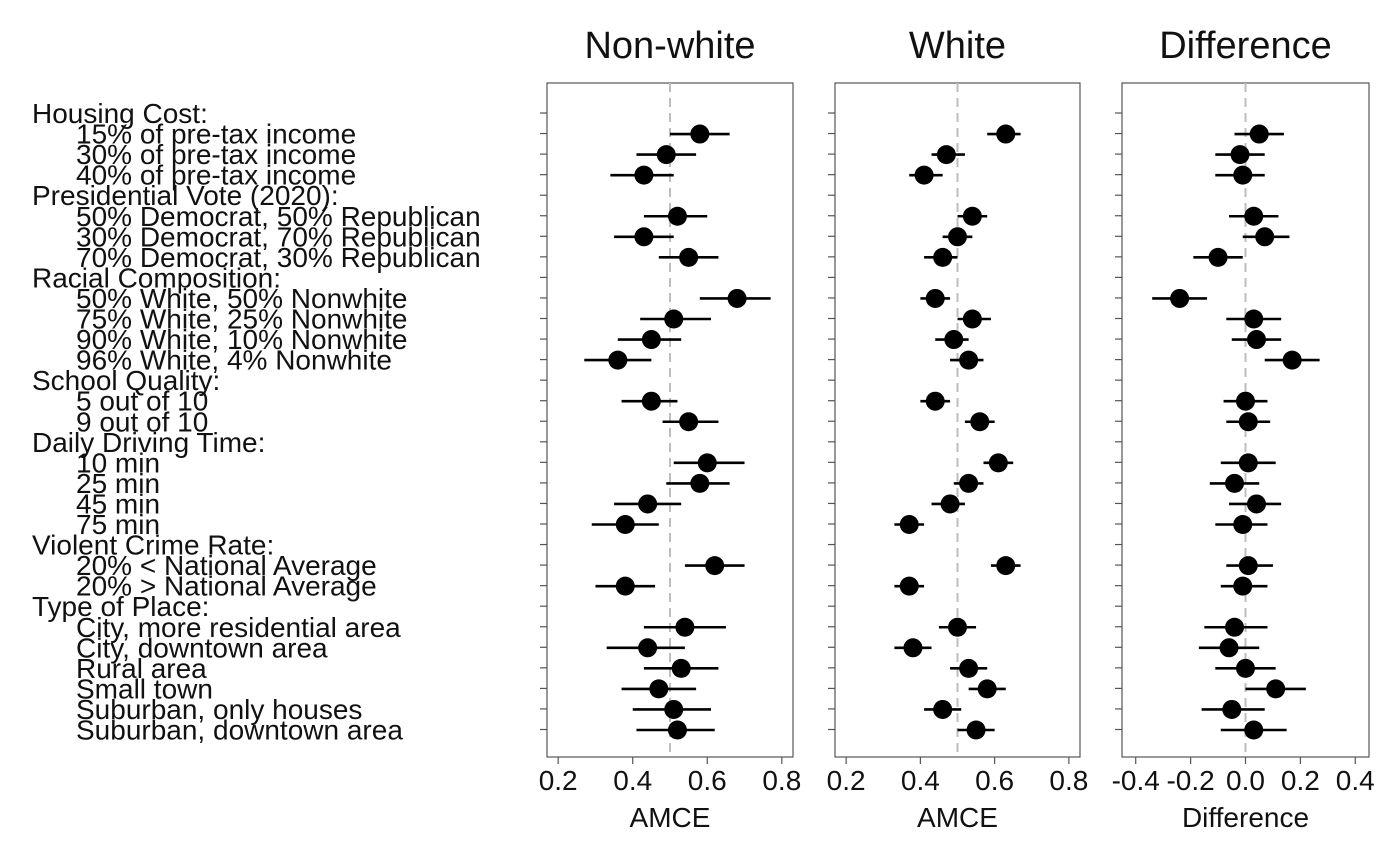  Describe the element at coordinates (219, 709) in the screenshot. I see `attribute-level-label: Suburban, only houses` at that location.